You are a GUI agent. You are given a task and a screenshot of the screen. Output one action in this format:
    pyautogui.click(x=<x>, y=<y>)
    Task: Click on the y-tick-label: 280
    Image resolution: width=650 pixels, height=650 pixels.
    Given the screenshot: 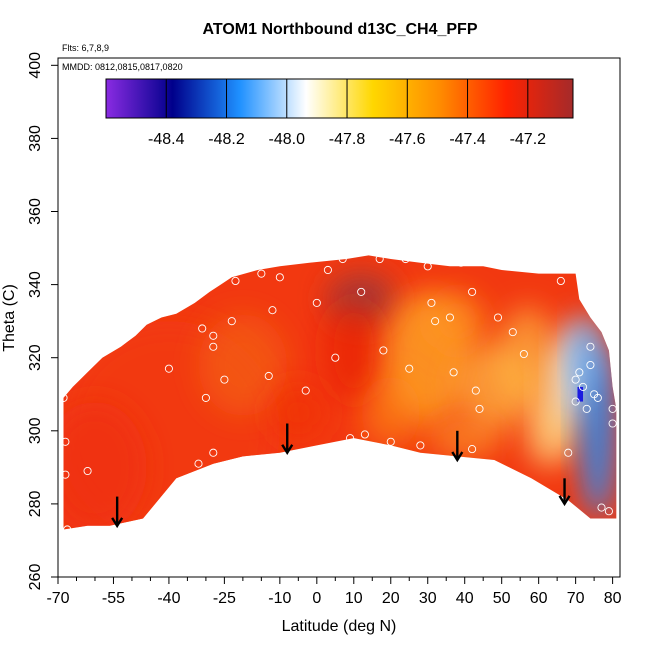 What is the action you would take?
    pyautogui.click(x=35, y=503)
    